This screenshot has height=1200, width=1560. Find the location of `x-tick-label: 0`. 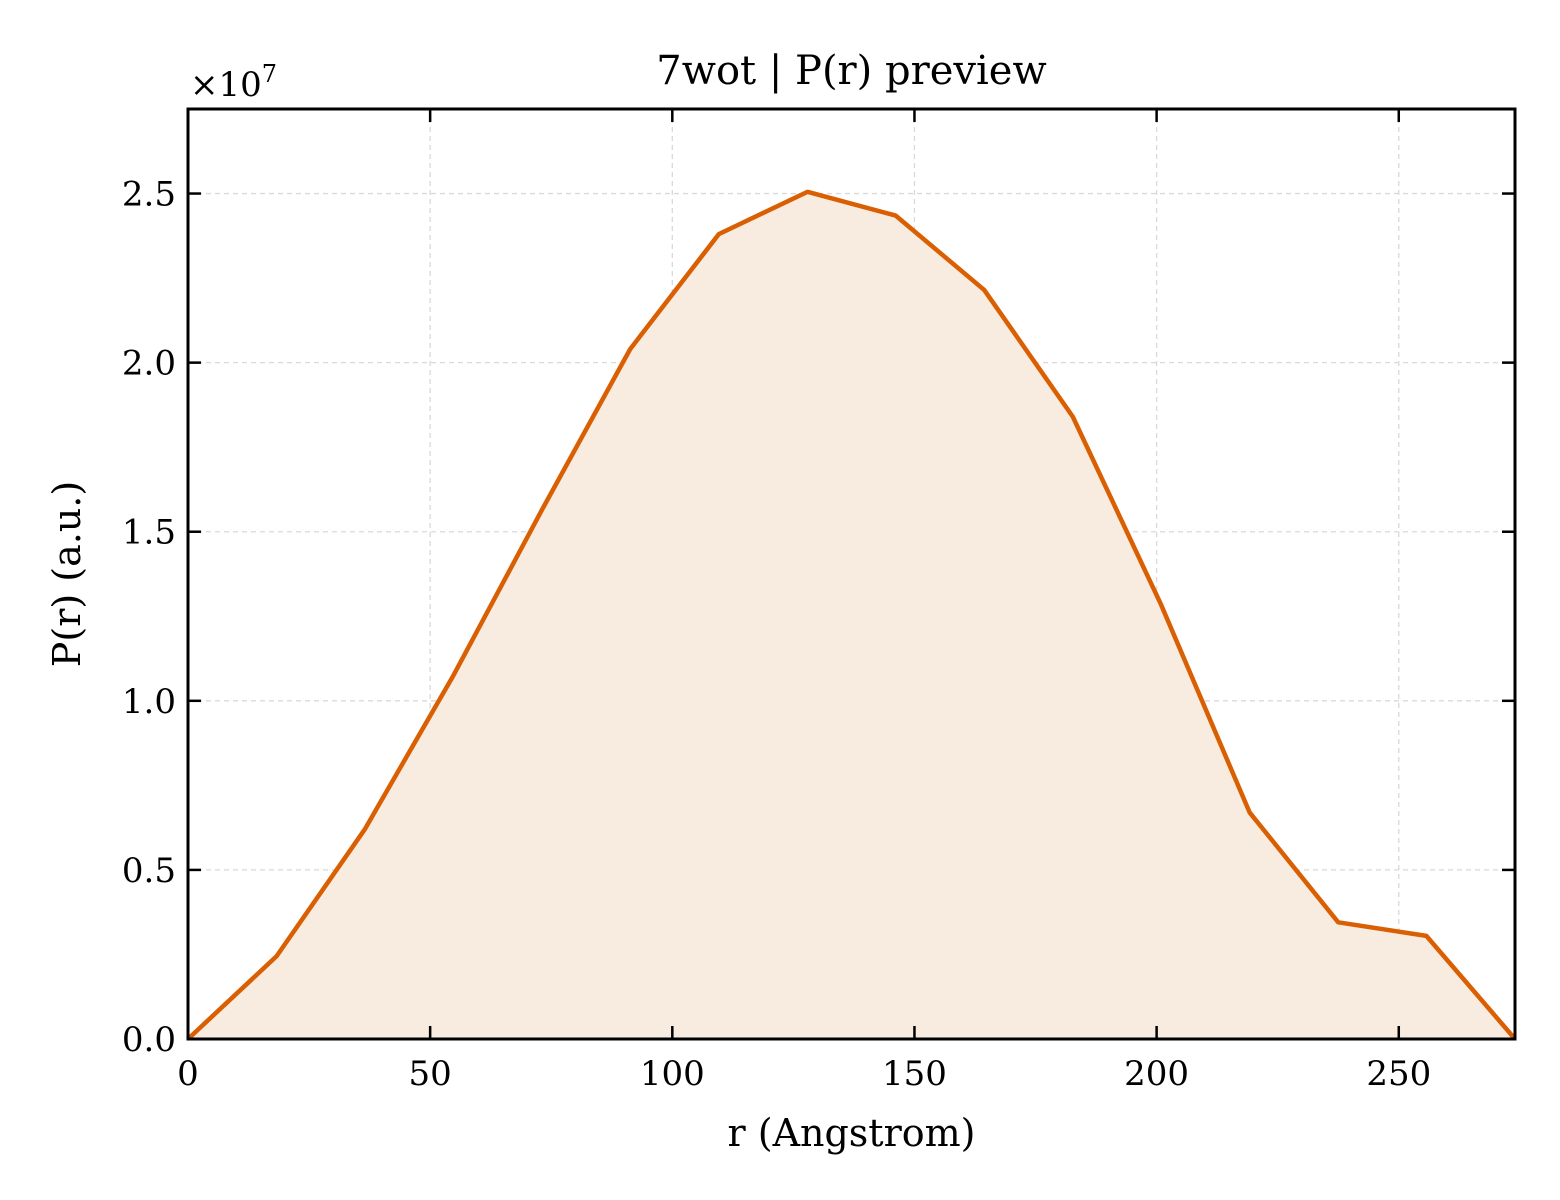

x-tick-label: 0 is located at coordinates (188, 1074).